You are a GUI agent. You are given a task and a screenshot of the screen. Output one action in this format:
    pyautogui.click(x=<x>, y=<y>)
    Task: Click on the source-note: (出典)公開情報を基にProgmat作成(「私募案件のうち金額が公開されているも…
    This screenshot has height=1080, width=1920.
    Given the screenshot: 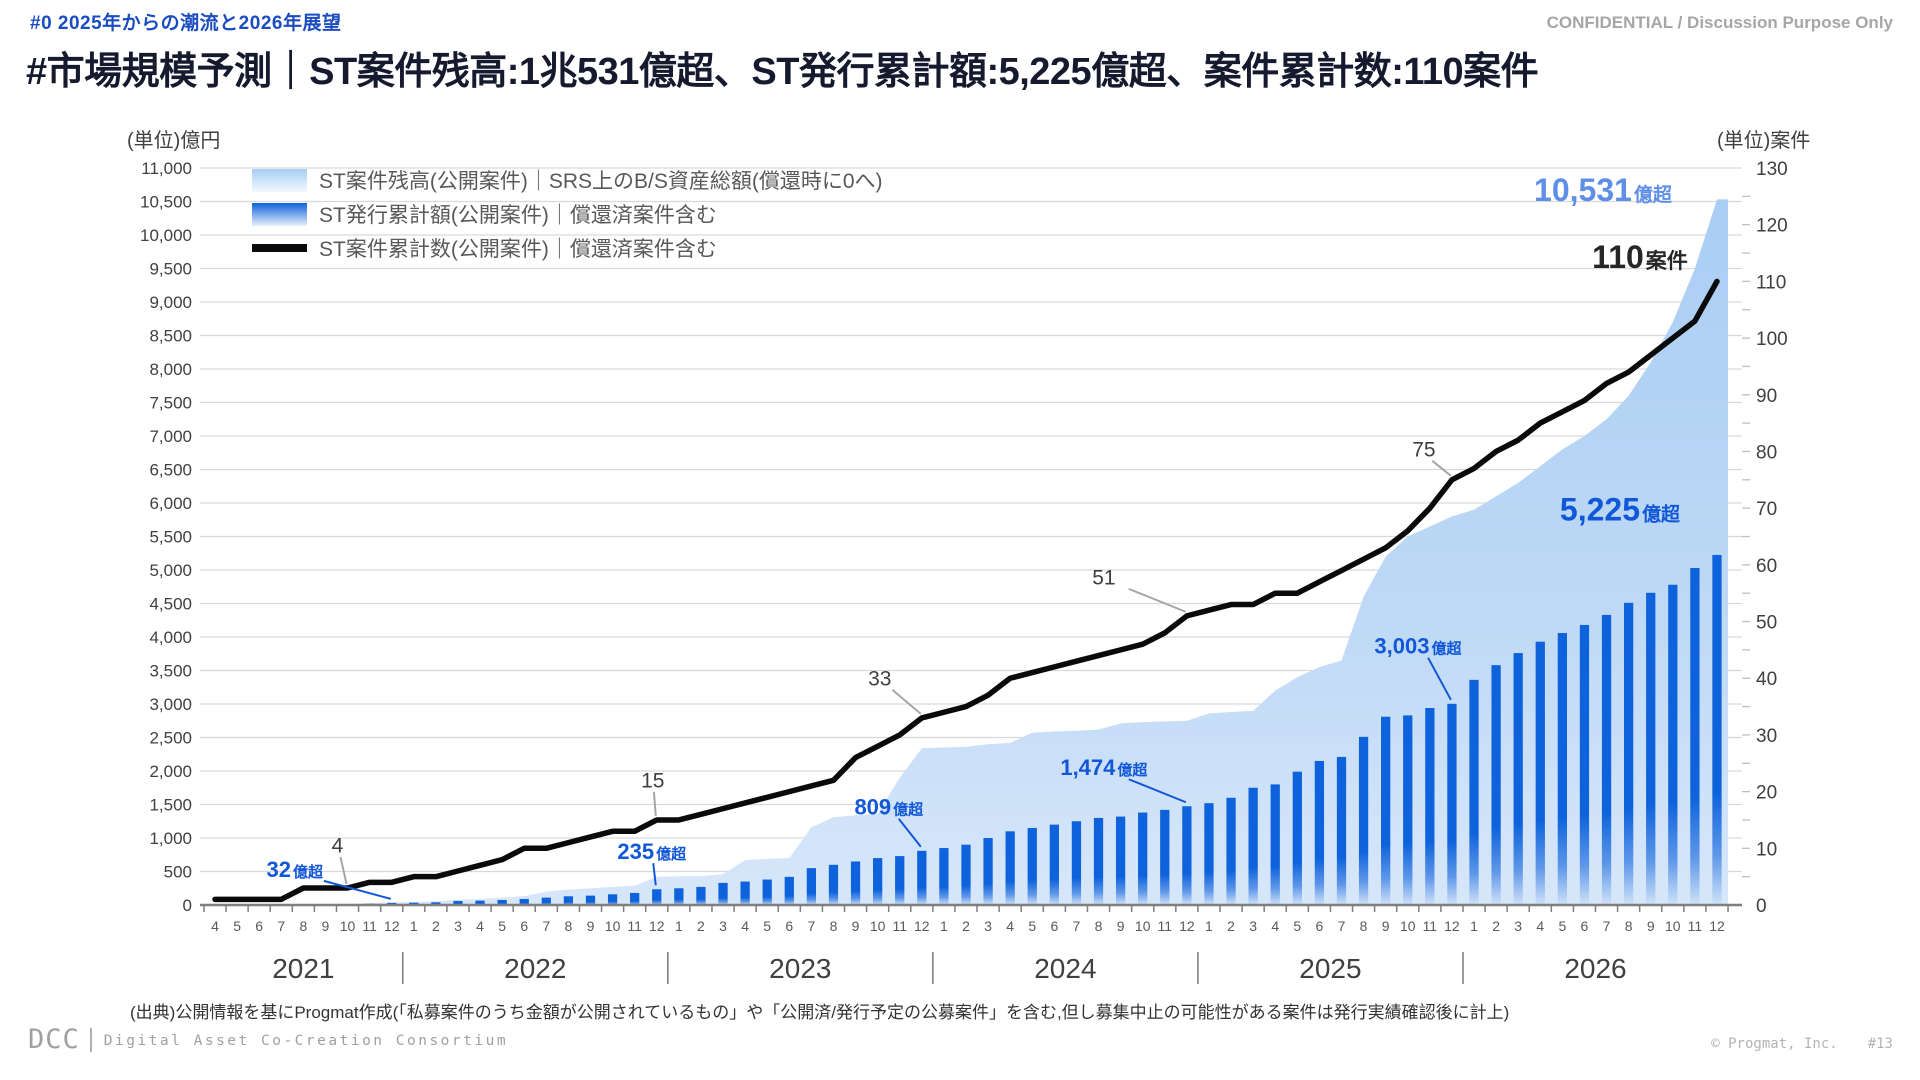 What is the action you would take?
    pyautogui.click(x=820, y=1012)
    